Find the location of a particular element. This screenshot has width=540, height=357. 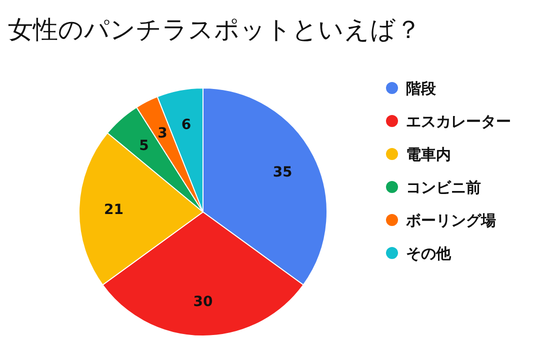

legend-label: エスカレーター is located at coordinates (458, 121).